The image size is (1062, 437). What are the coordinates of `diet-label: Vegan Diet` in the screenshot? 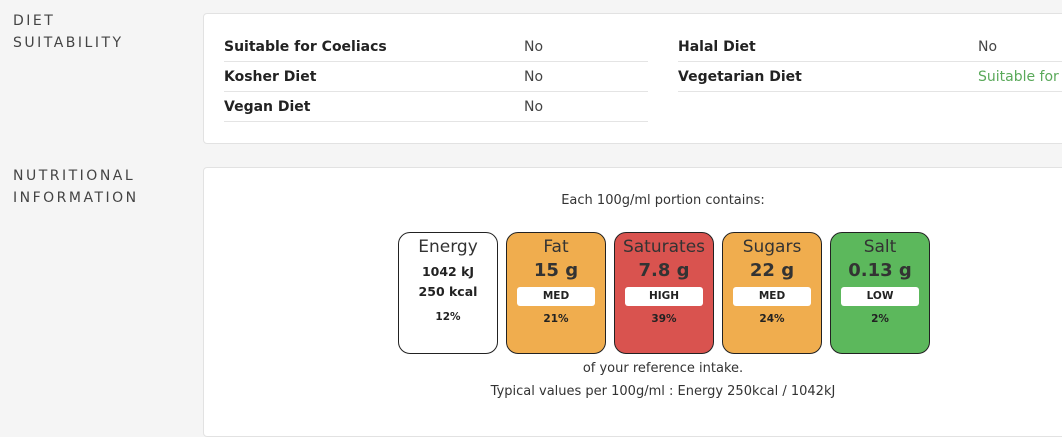 It's located at (267, 107).